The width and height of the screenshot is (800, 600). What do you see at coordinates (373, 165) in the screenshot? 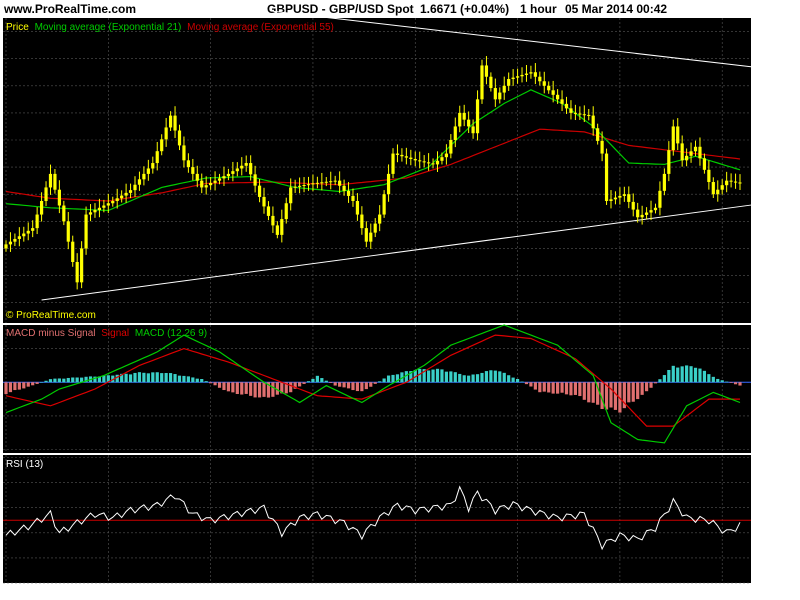
I see `ema55-line` at bounding box center [373, 165].